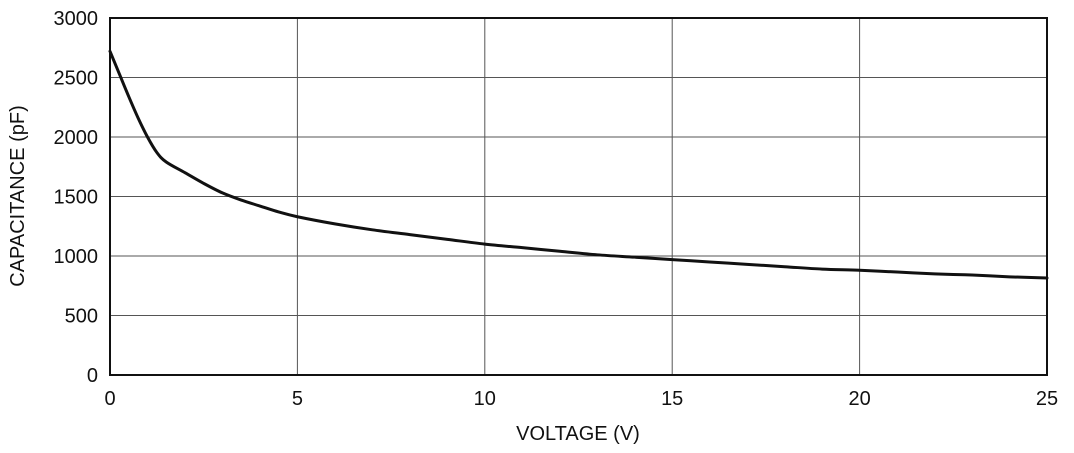  I want to click on x-tick-label: 20, so click(859, 399).